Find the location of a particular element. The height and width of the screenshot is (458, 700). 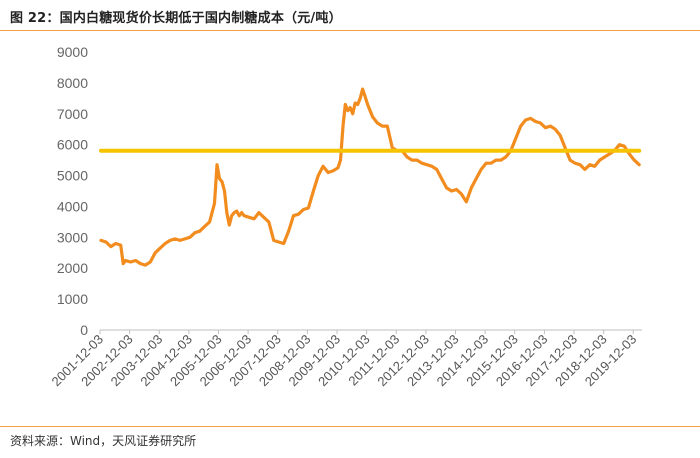

footer-divider is located at coordinates (350, 426).